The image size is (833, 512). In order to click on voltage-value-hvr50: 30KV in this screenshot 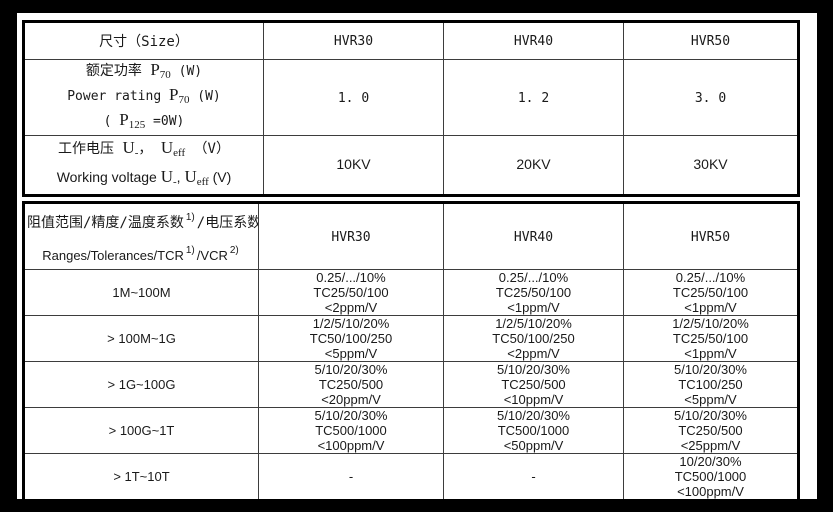, I will do `click(710, 164)`.